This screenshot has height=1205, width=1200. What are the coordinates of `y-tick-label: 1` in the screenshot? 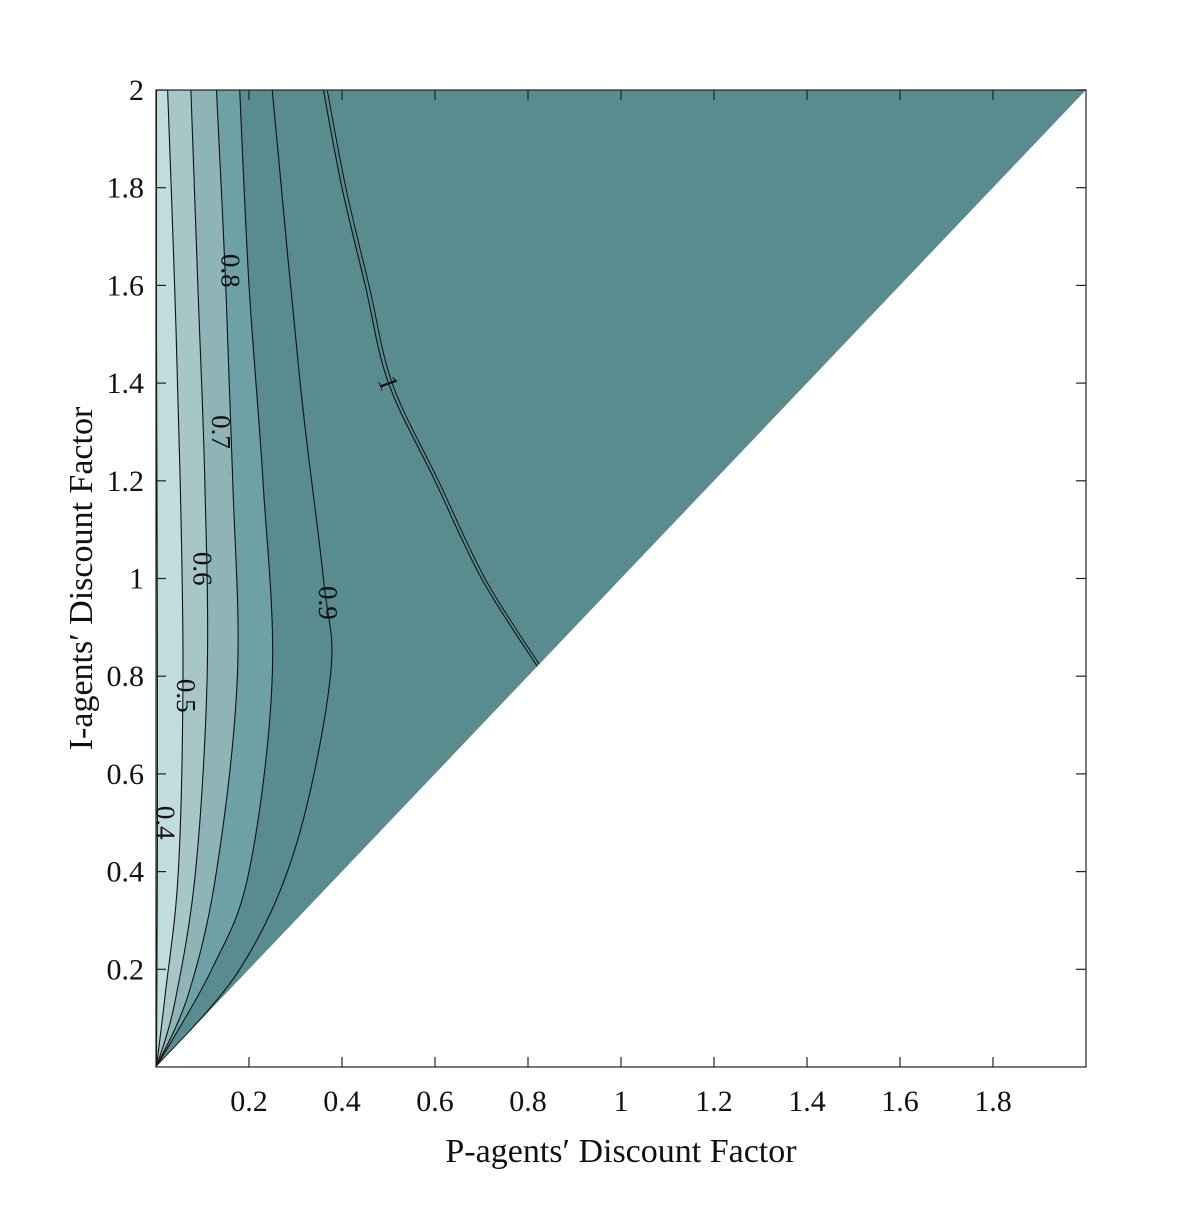 It's located at (136, 579).